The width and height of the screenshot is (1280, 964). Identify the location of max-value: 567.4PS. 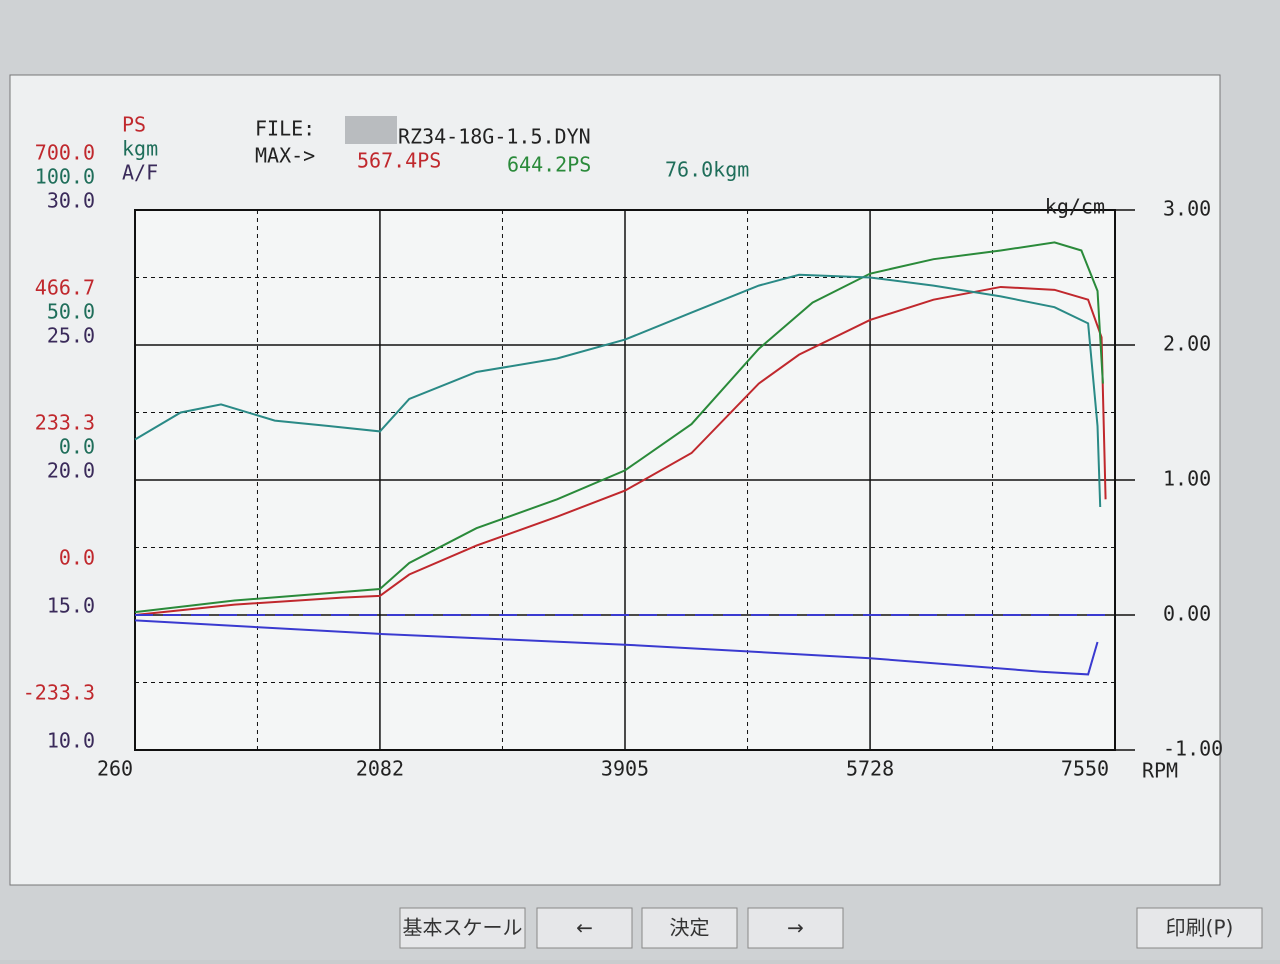
(399, 161).